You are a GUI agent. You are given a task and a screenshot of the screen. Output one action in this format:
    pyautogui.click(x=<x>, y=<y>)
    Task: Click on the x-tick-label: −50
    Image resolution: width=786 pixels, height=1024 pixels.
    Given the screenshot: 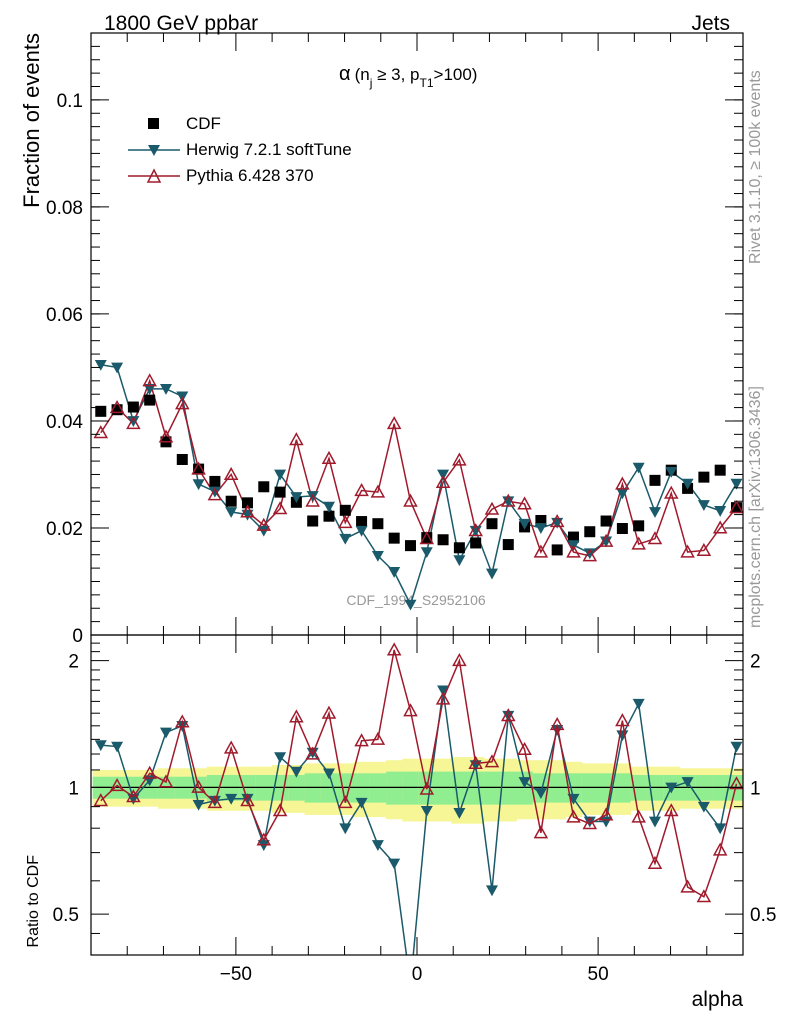 What is the action you would take?
    pyautogui.click(x=236, y=974)
    